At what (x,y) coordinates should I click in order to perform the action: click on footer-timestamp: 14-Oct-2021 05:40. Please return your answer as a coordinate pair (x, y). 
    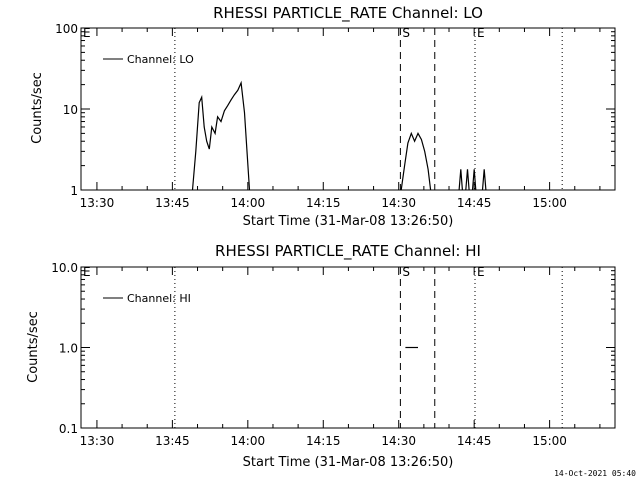
    Looking at the image, I should click on (595, 473).